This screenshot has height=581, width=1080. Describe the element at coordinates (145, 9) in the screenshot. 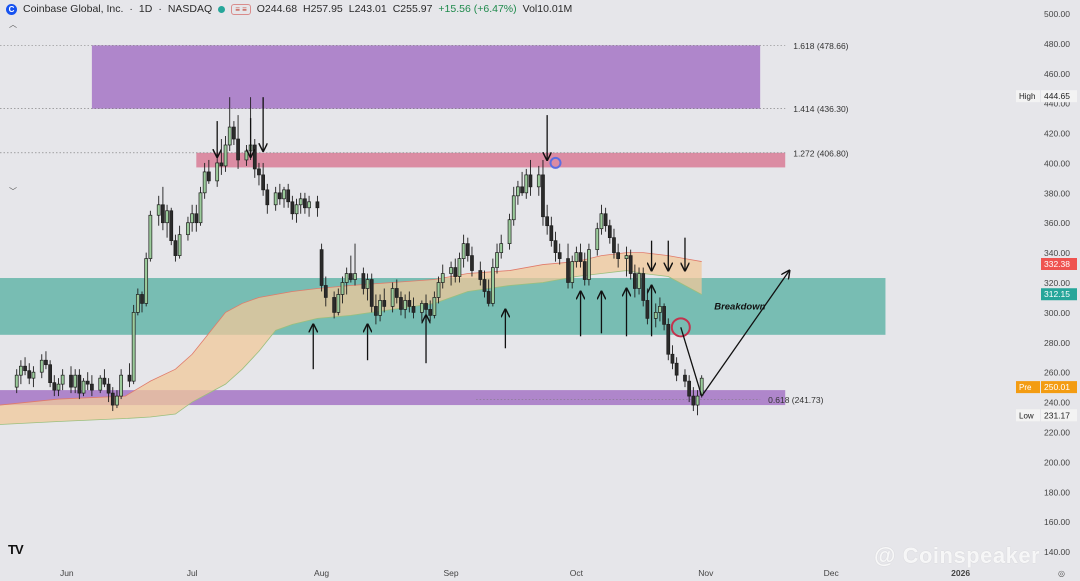

I see `interval: 1D` at that location.